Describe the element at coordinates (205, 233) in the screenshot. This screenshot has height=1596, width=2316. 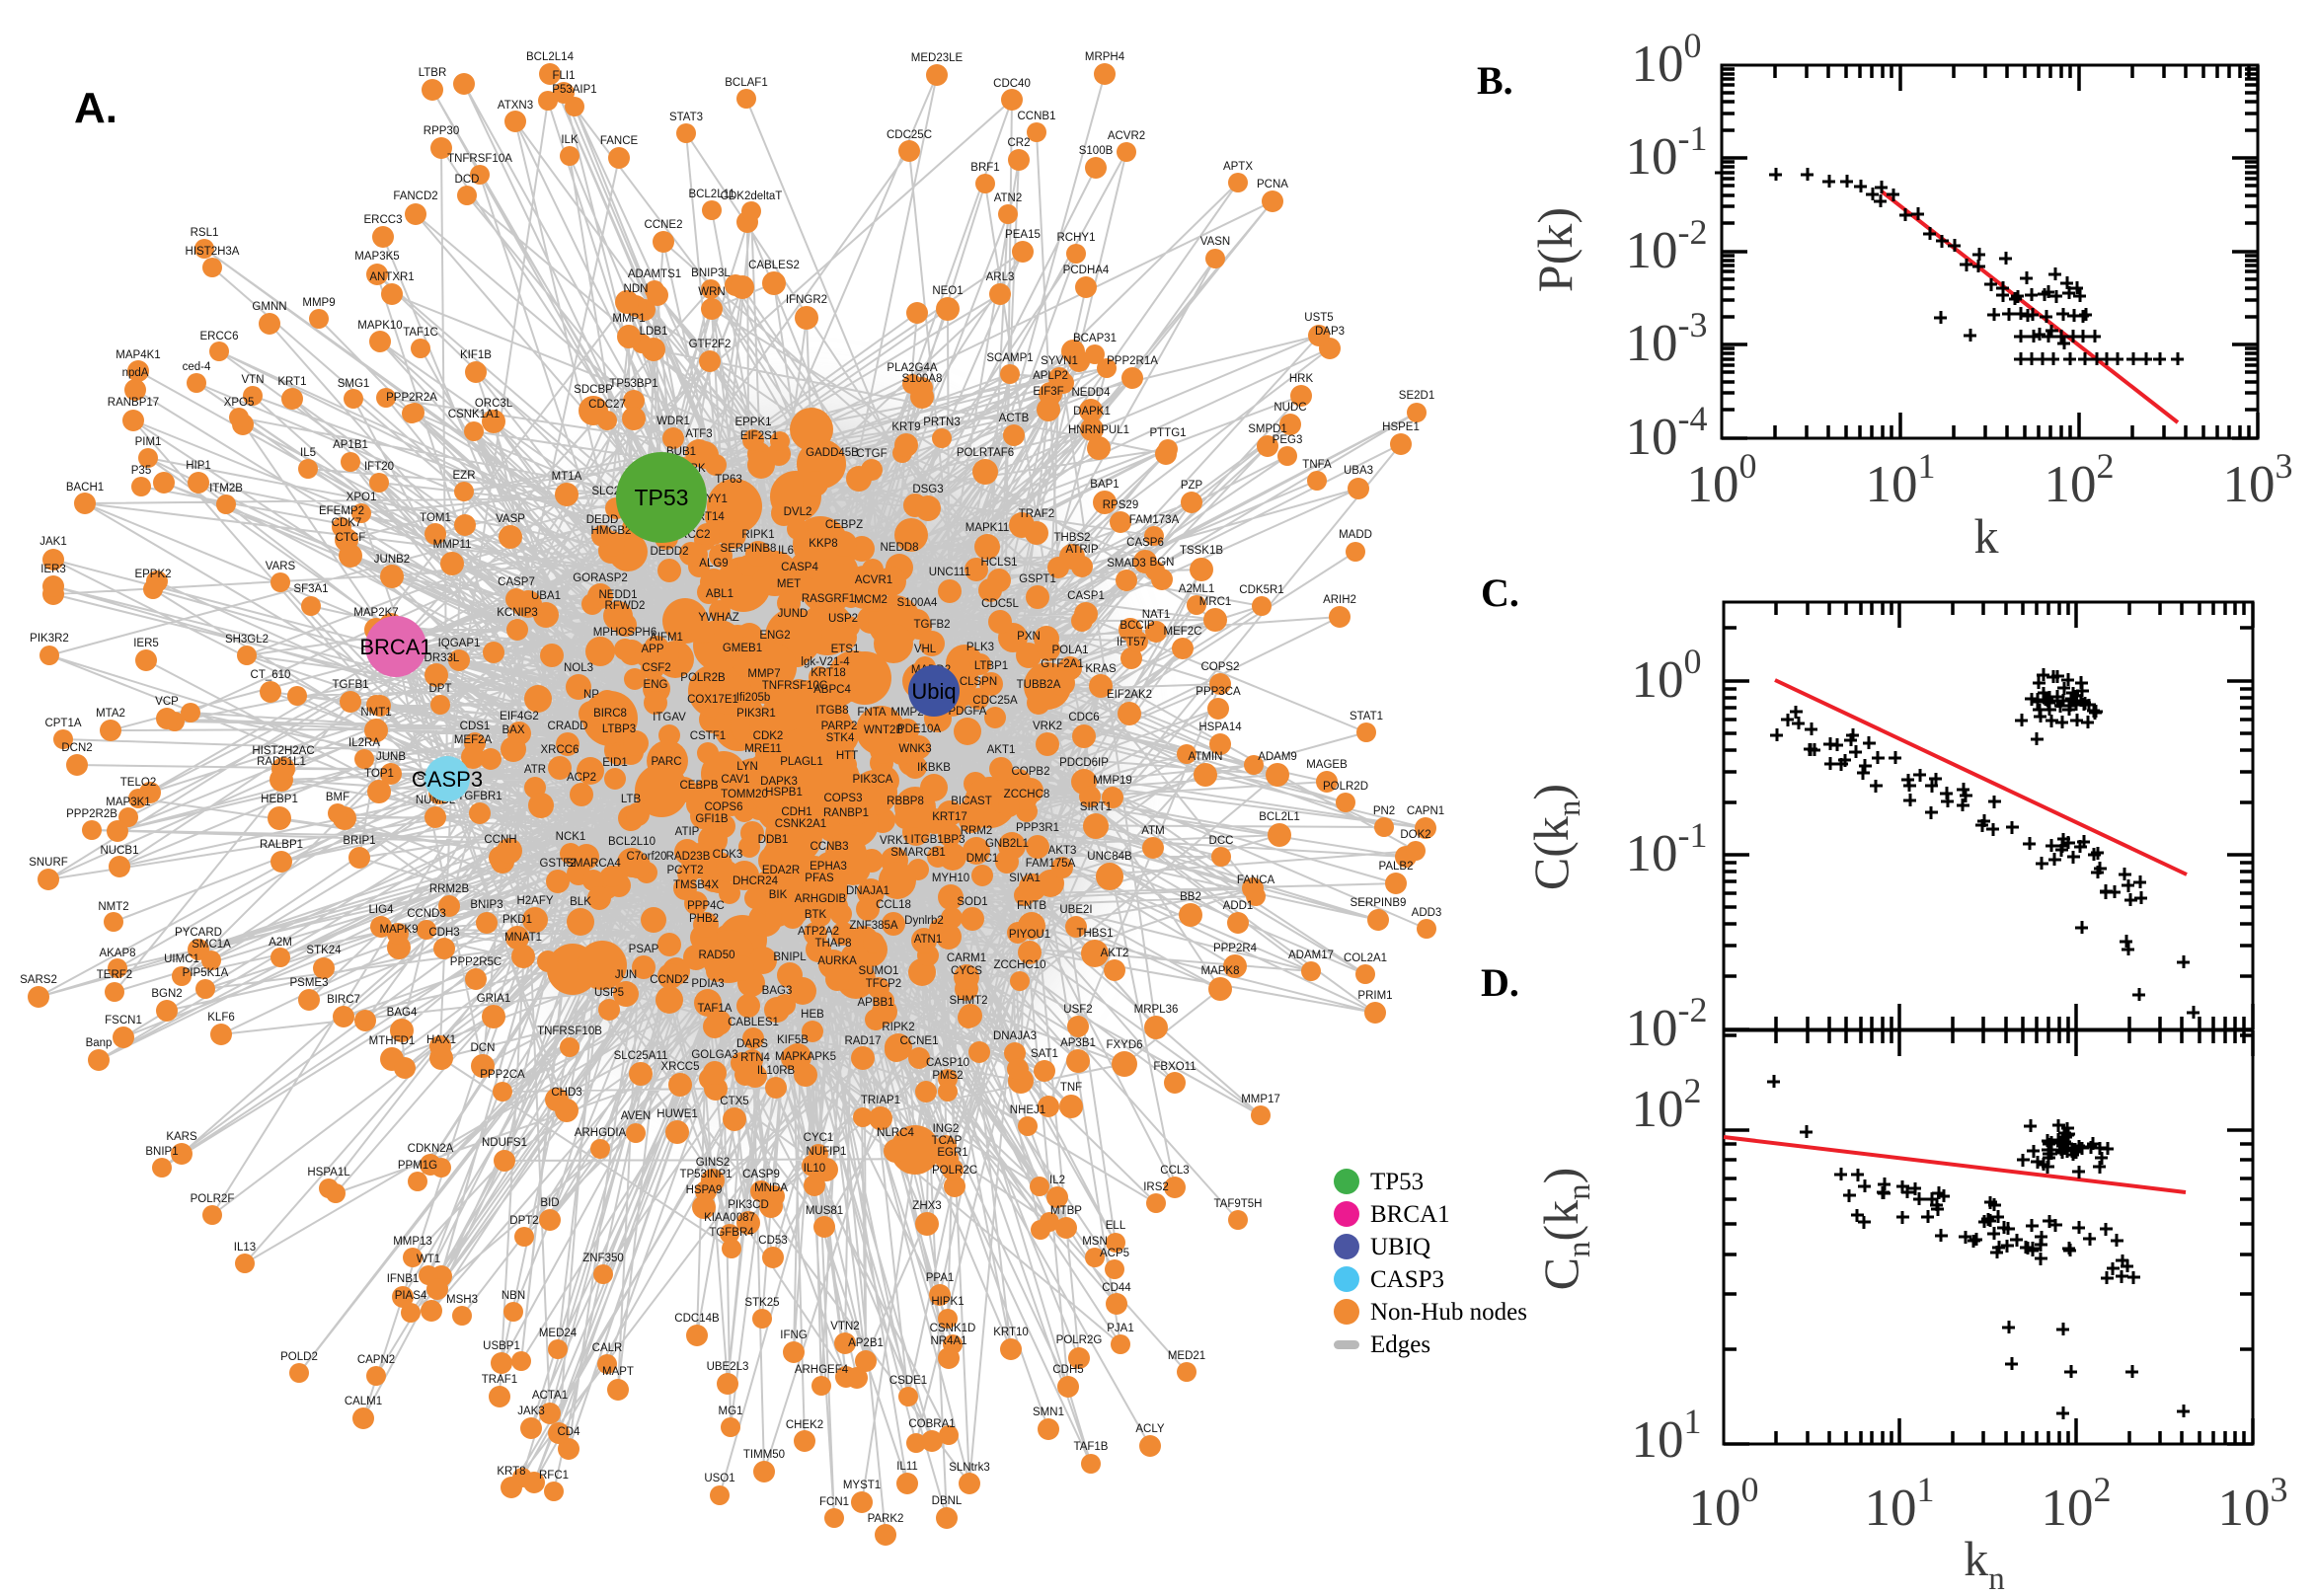
I see `svg-text: RSL1` at that location.